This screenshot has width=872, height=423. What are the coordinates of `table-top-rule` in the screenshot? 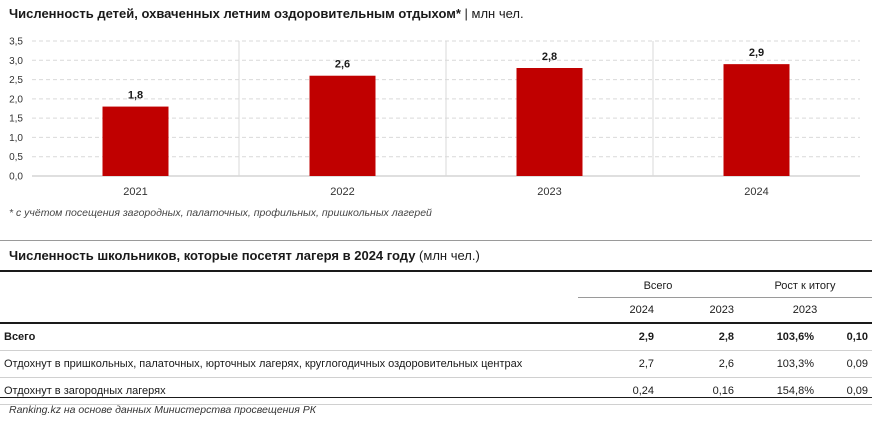 It's located at (436, 271).